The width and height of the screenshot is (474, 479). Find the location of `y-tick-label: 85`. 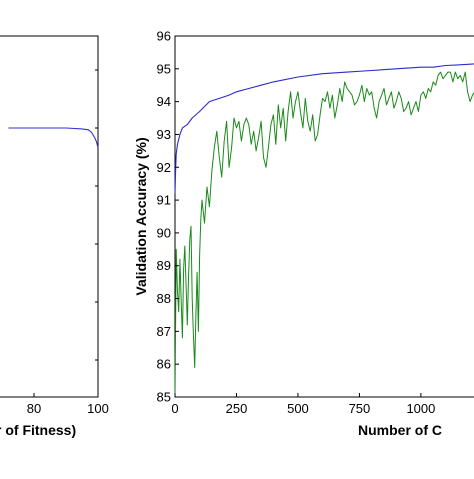

y-tick-label: 85 is located at coordinates (164, 397).